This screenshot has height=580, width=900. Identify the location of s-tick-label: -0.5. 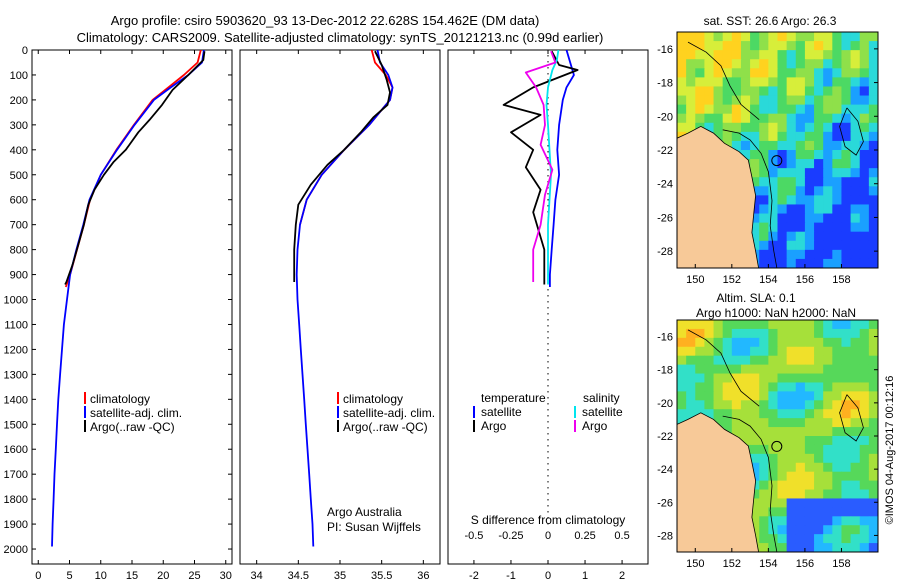
(473, 536).